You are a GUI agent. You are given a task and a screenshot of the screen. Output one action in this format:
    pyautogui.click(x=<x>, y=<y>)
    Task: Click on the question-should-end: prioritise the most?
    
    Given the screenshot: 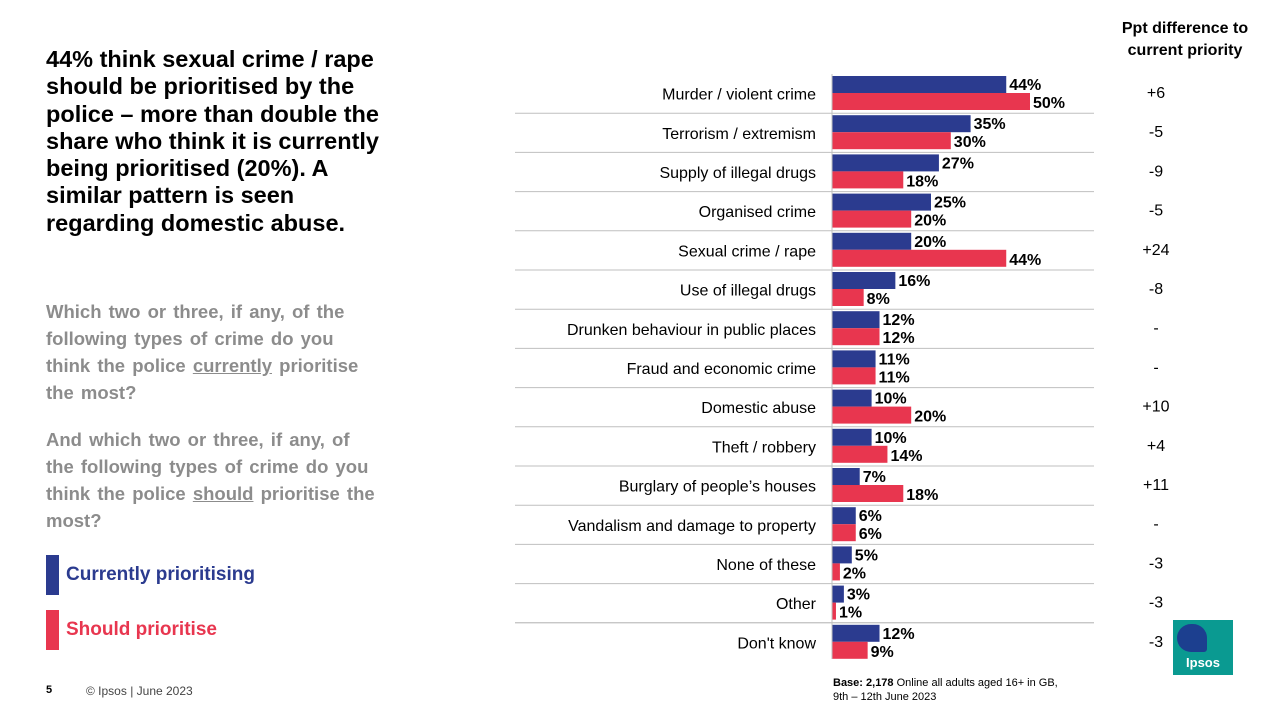 What is the action you would take?
    pyautogui.click(x=210, y=507)
    